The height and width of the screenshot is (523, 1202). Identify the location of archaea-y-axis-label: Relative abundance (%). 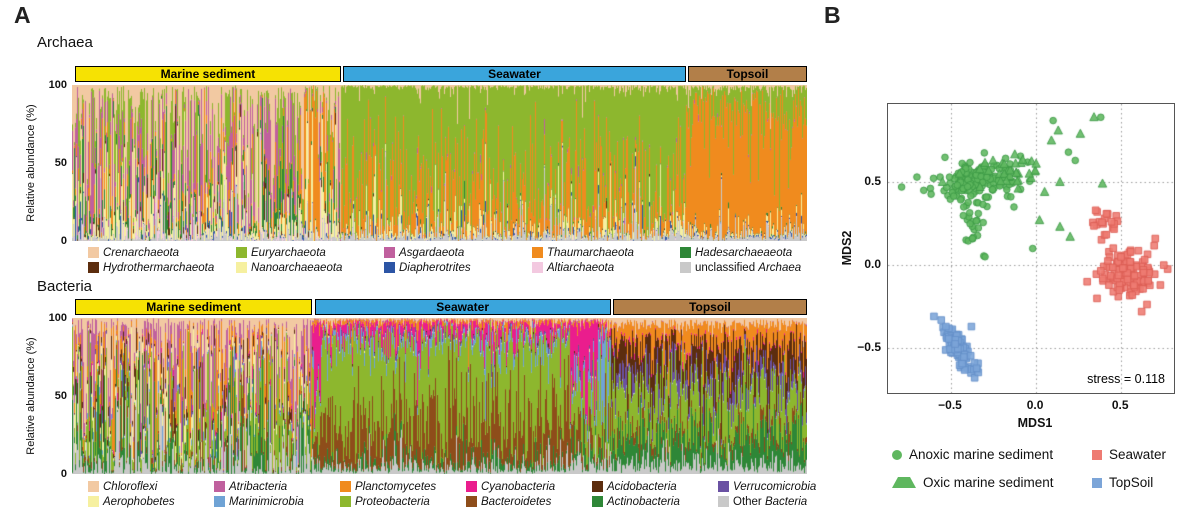
(31, 163).